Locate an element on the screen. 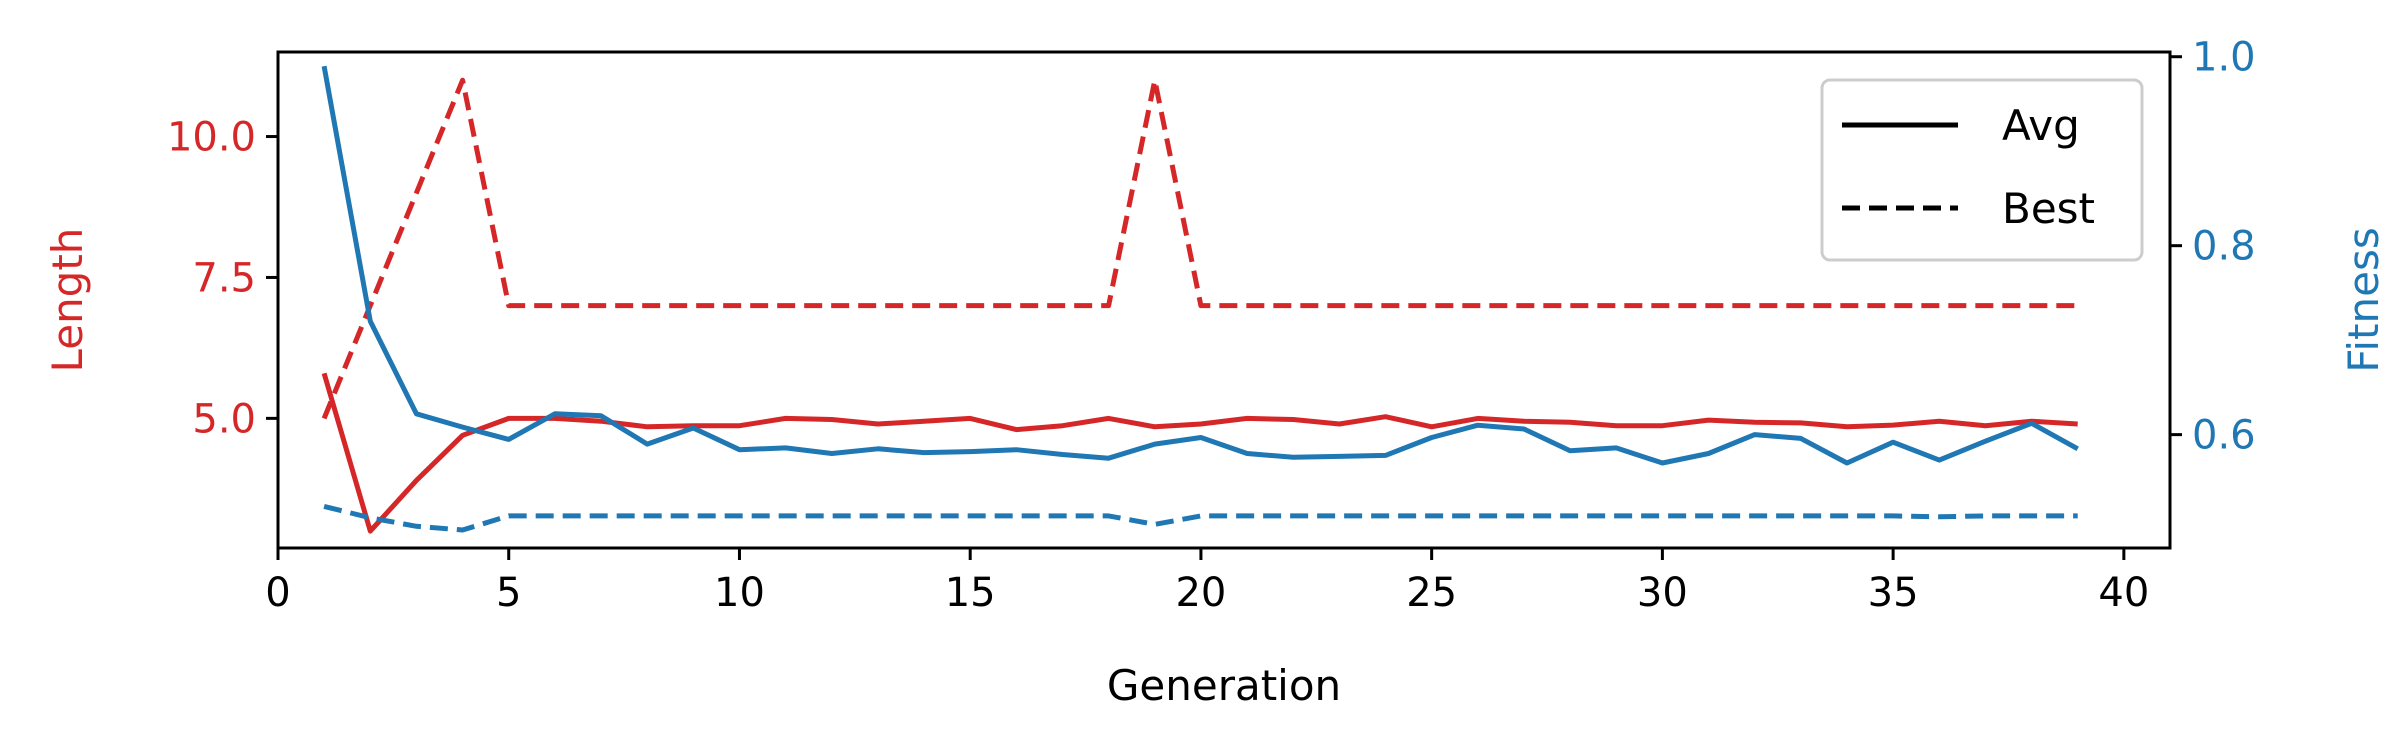 The height and width of the screenshot is (756, 2408). right-y-axis-label: Fitness is located at coordinates (2363, 299).